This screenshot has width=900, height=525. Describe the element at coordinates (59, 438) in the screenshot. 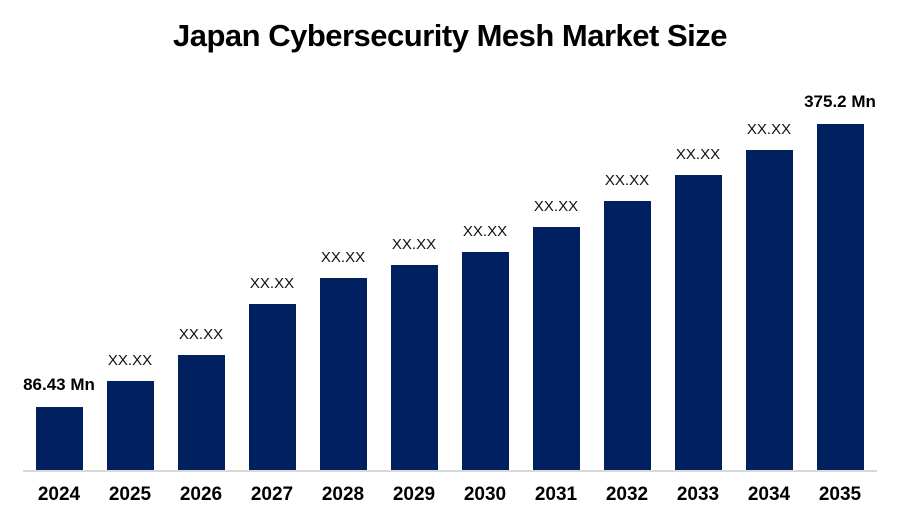

I see `bar-2024` at that location.